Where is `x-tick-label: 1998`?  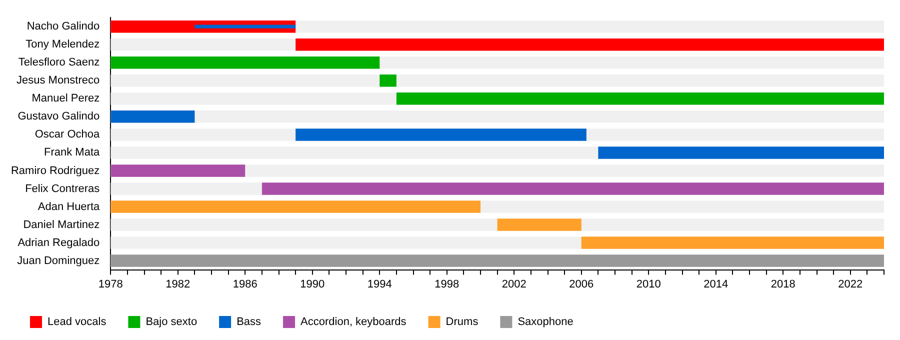 x-tick-label: 1998 is located at coordinates (447, 284).